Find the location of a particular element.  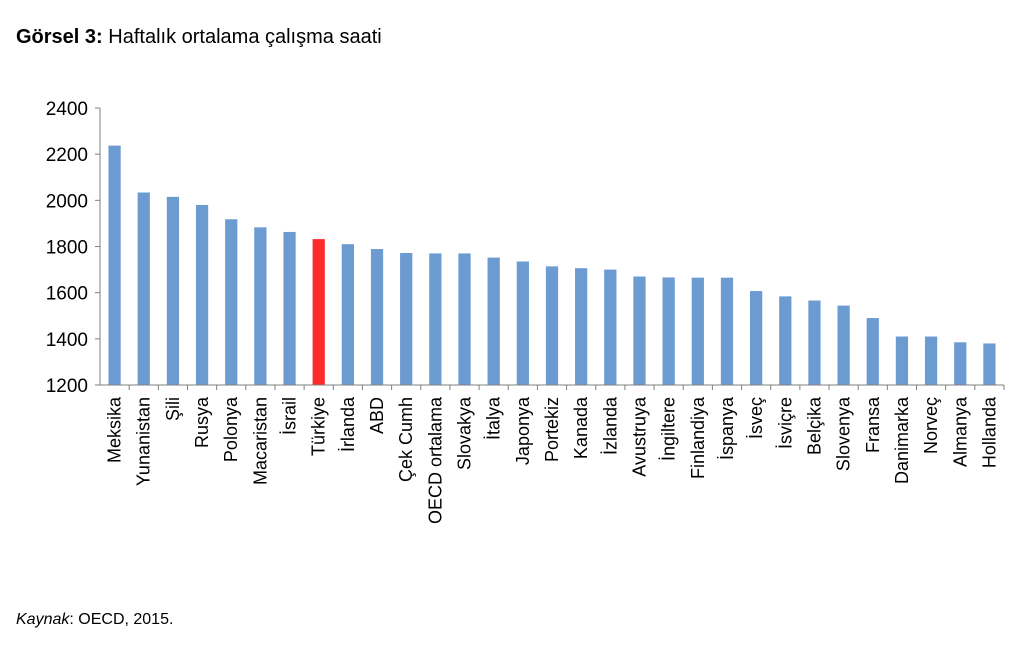

x-tick-label: İspanya is located at coordinates (727, 428).